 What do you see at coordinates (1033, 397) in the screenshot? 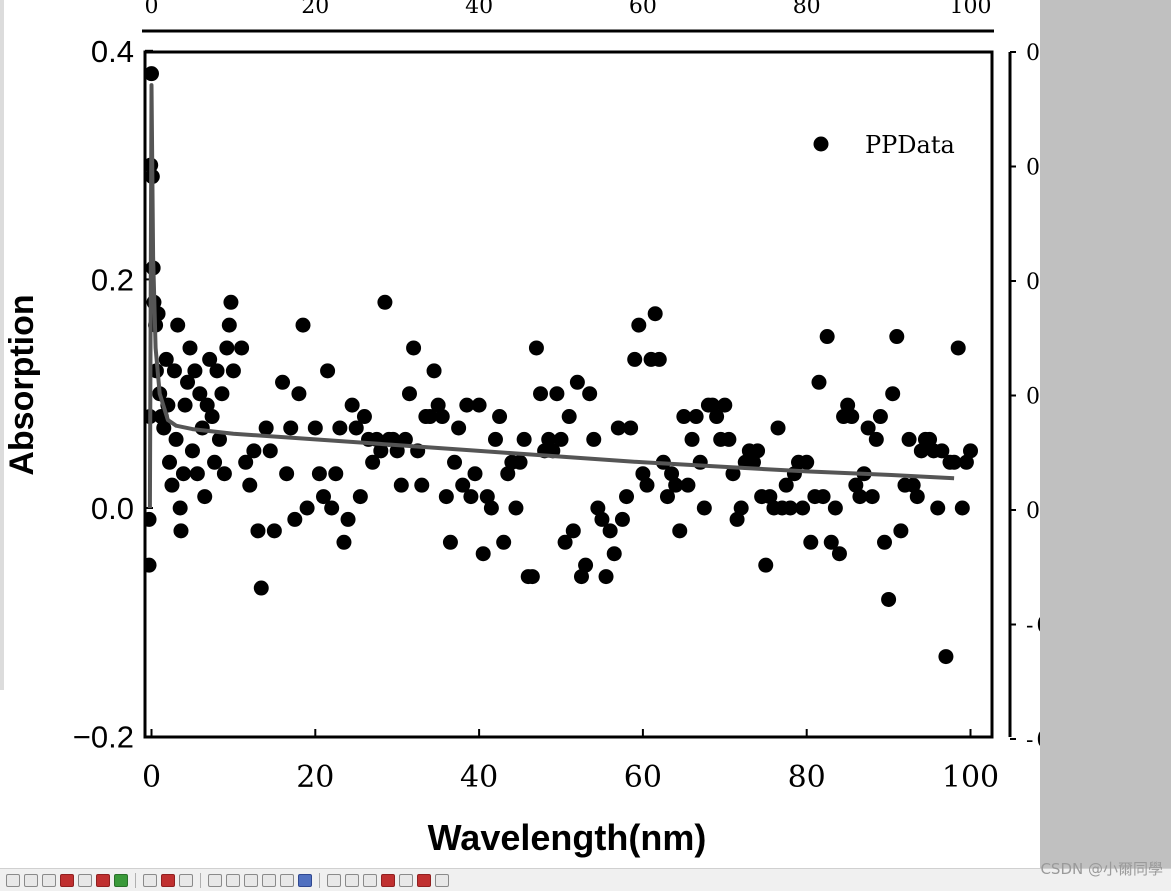
I see `y2-tick-label: 0.1` at bounding box center [1033, 397].